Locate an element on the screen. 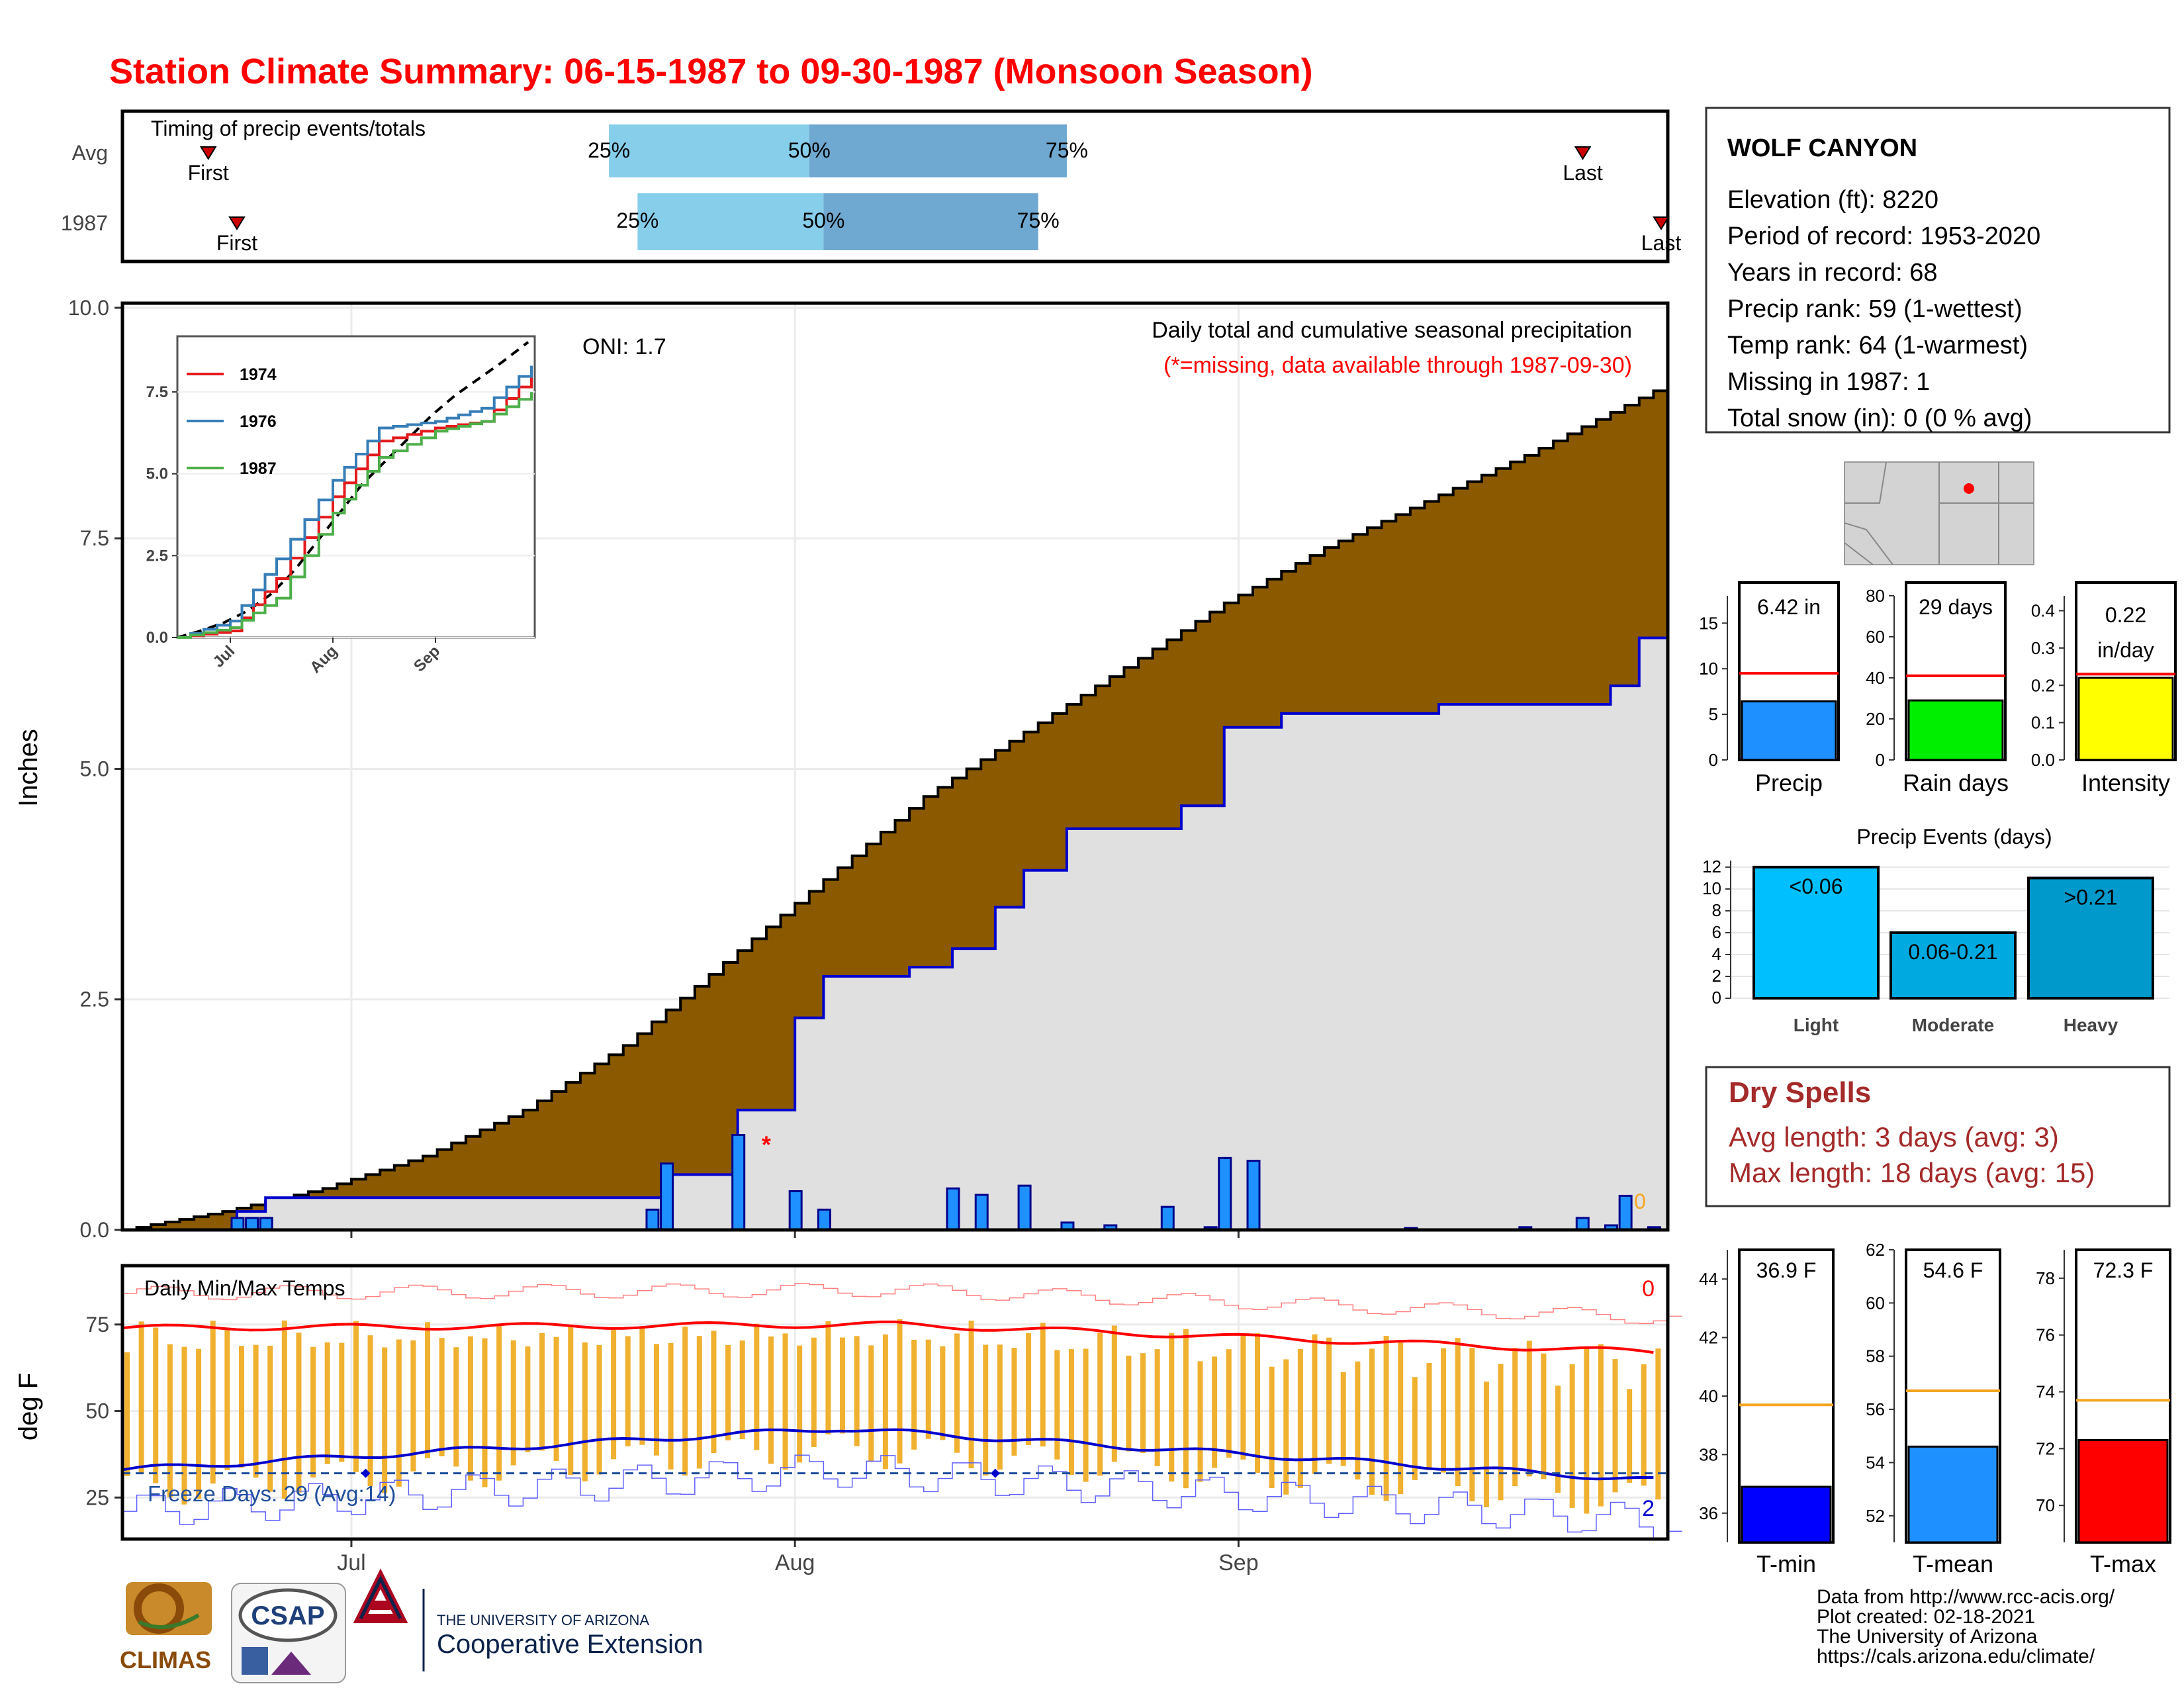 The height and width of the screenshot is (1688, 2184). events-tick-label: 12 is located at coordinates (1712, 866).